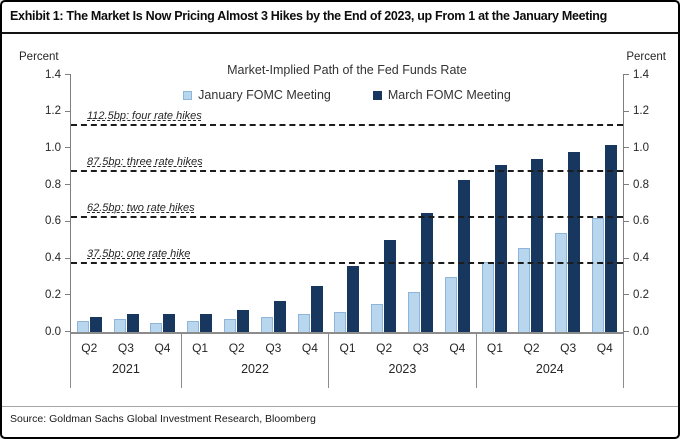  Describe the element at coordinates (53, 294) in the screenshot. I see `y-tick-label-left: 0.2` at that location.